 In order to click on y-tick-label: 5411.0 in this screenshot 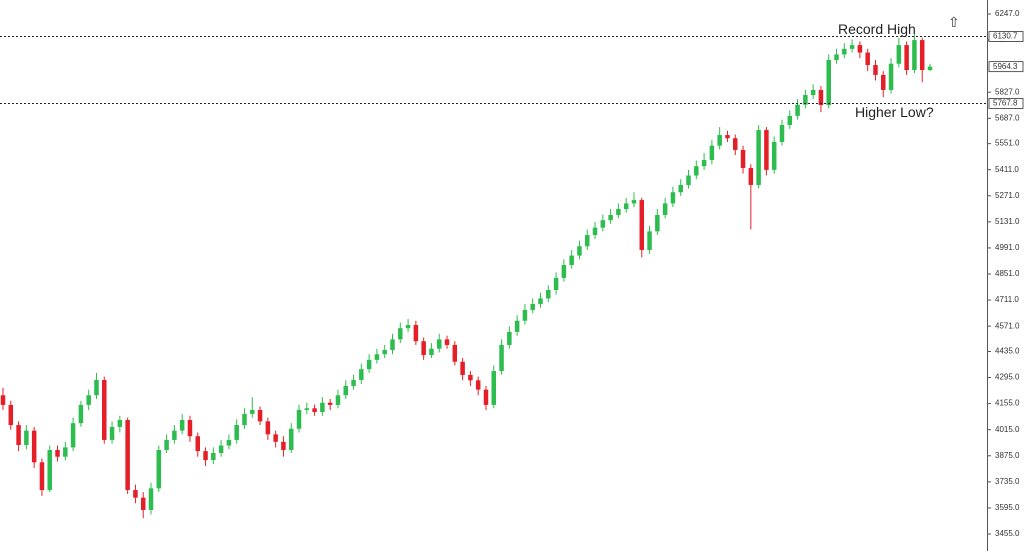, I will do `click(1007, 169)`.